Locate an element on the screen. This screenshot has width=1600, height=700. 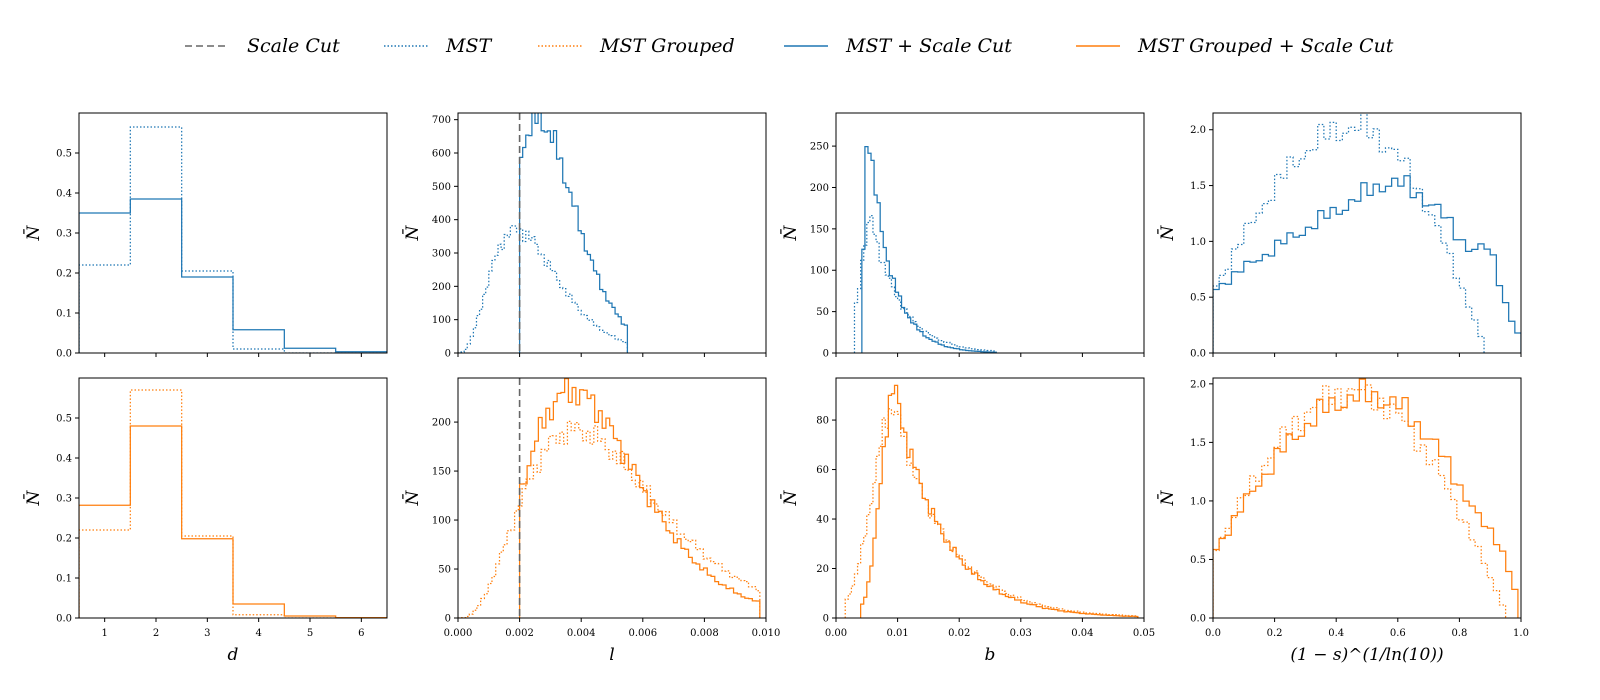
y-tick-label: 600 is located at coordinates (441, 154).